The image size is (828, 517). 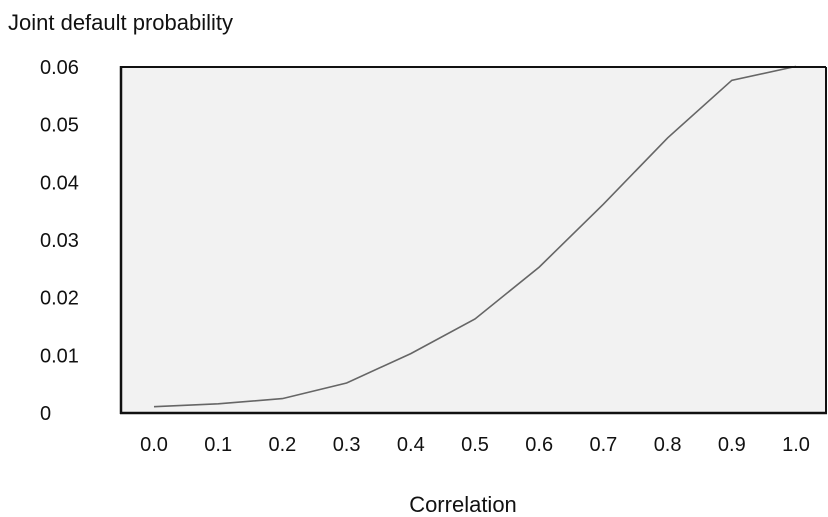 I want to click on x-tick-label: 0.4, so click(x=411, y=445).